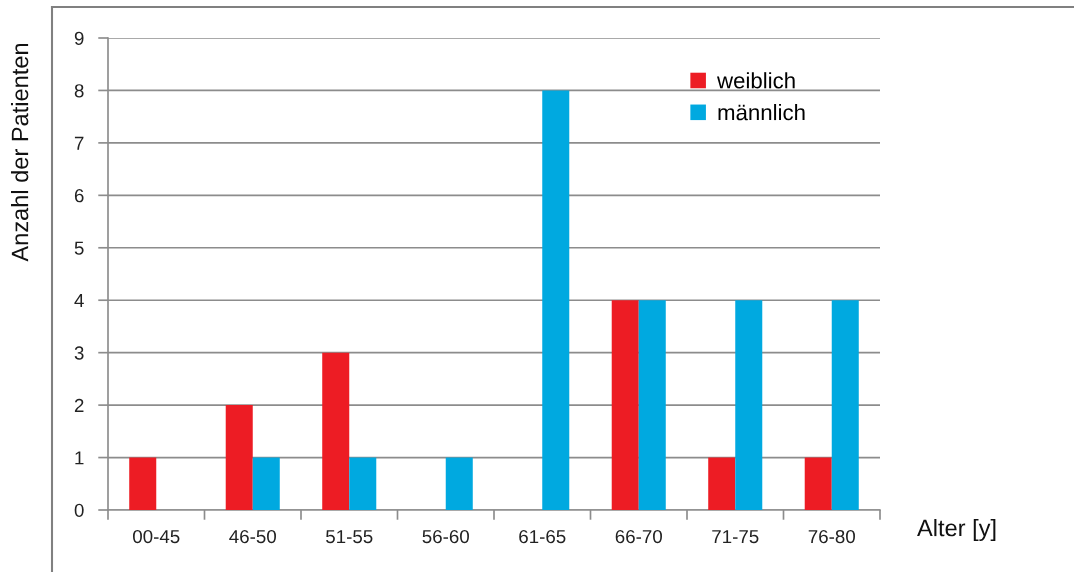 The image size is (1074, 572). Describe the element at coordinates (79, 405) in the screenshot. I see `y-tick-label: 2` at that location.